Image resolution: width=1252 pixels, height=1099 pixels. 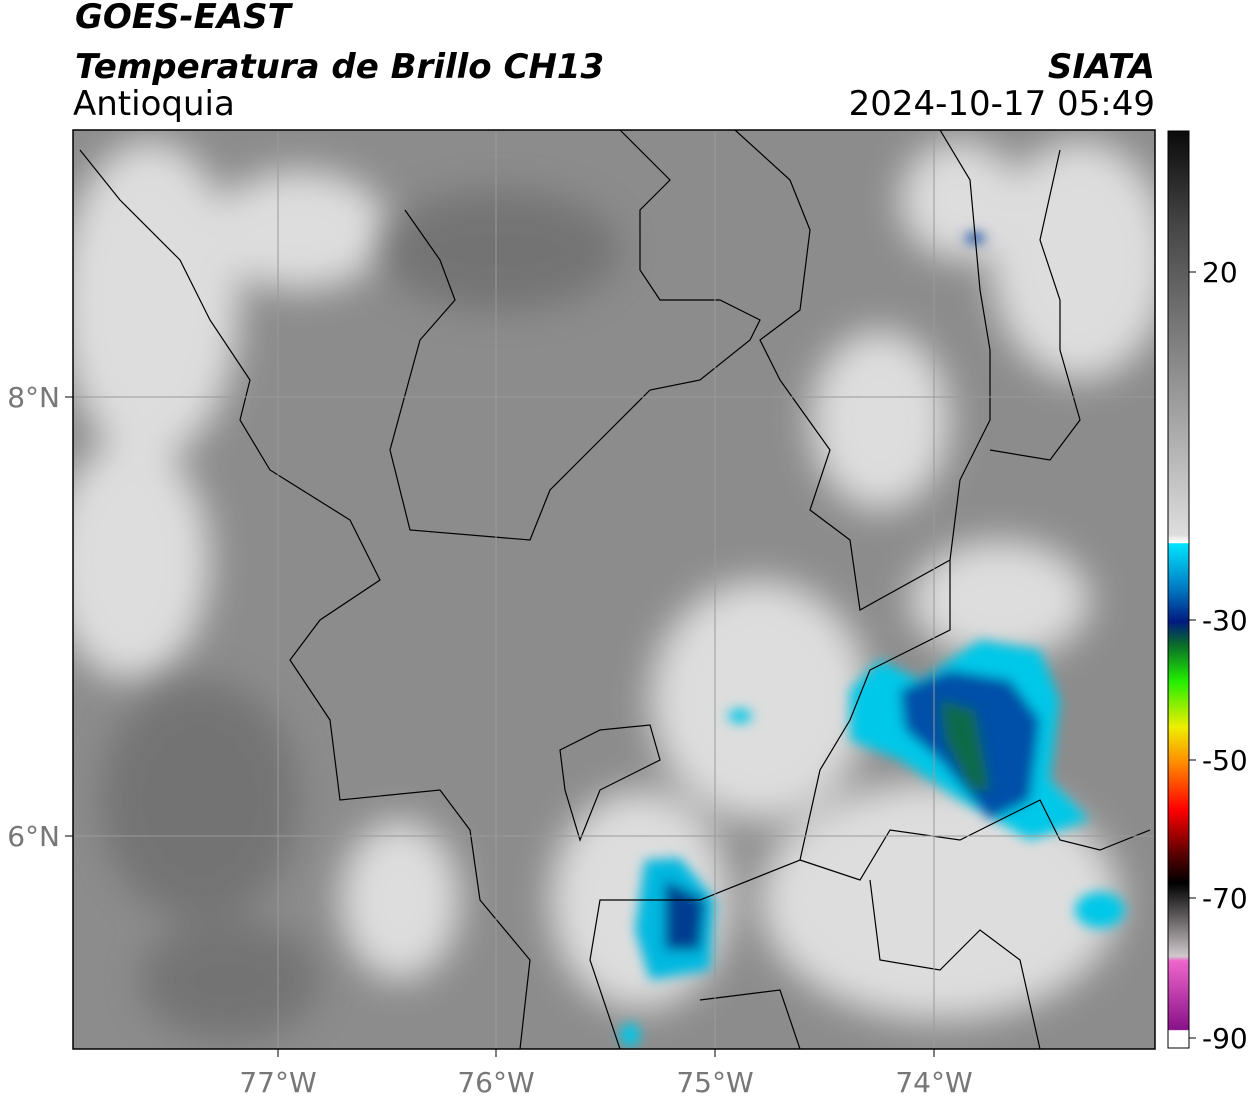 I want to click on lon-label: 76°W, so click(x=495, y=1082).